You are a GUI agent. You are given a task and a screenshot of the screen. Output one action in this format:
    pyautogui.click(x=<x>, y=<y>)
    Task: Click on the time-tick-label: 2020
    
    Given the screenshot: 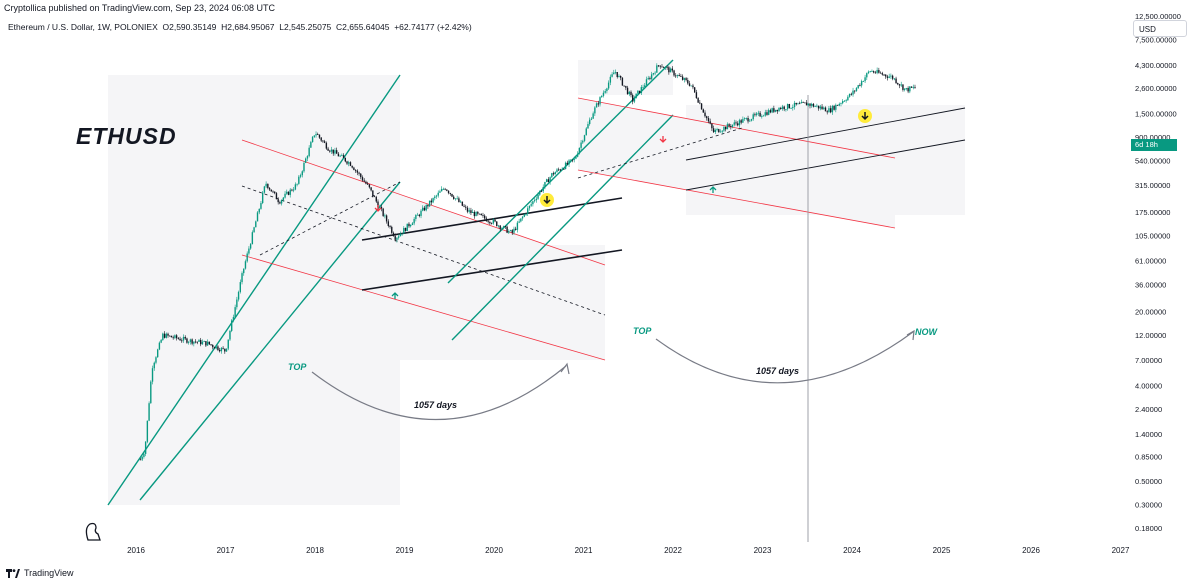 What is the action you would take?
    pyautogui.click(x=494, y=550)
    